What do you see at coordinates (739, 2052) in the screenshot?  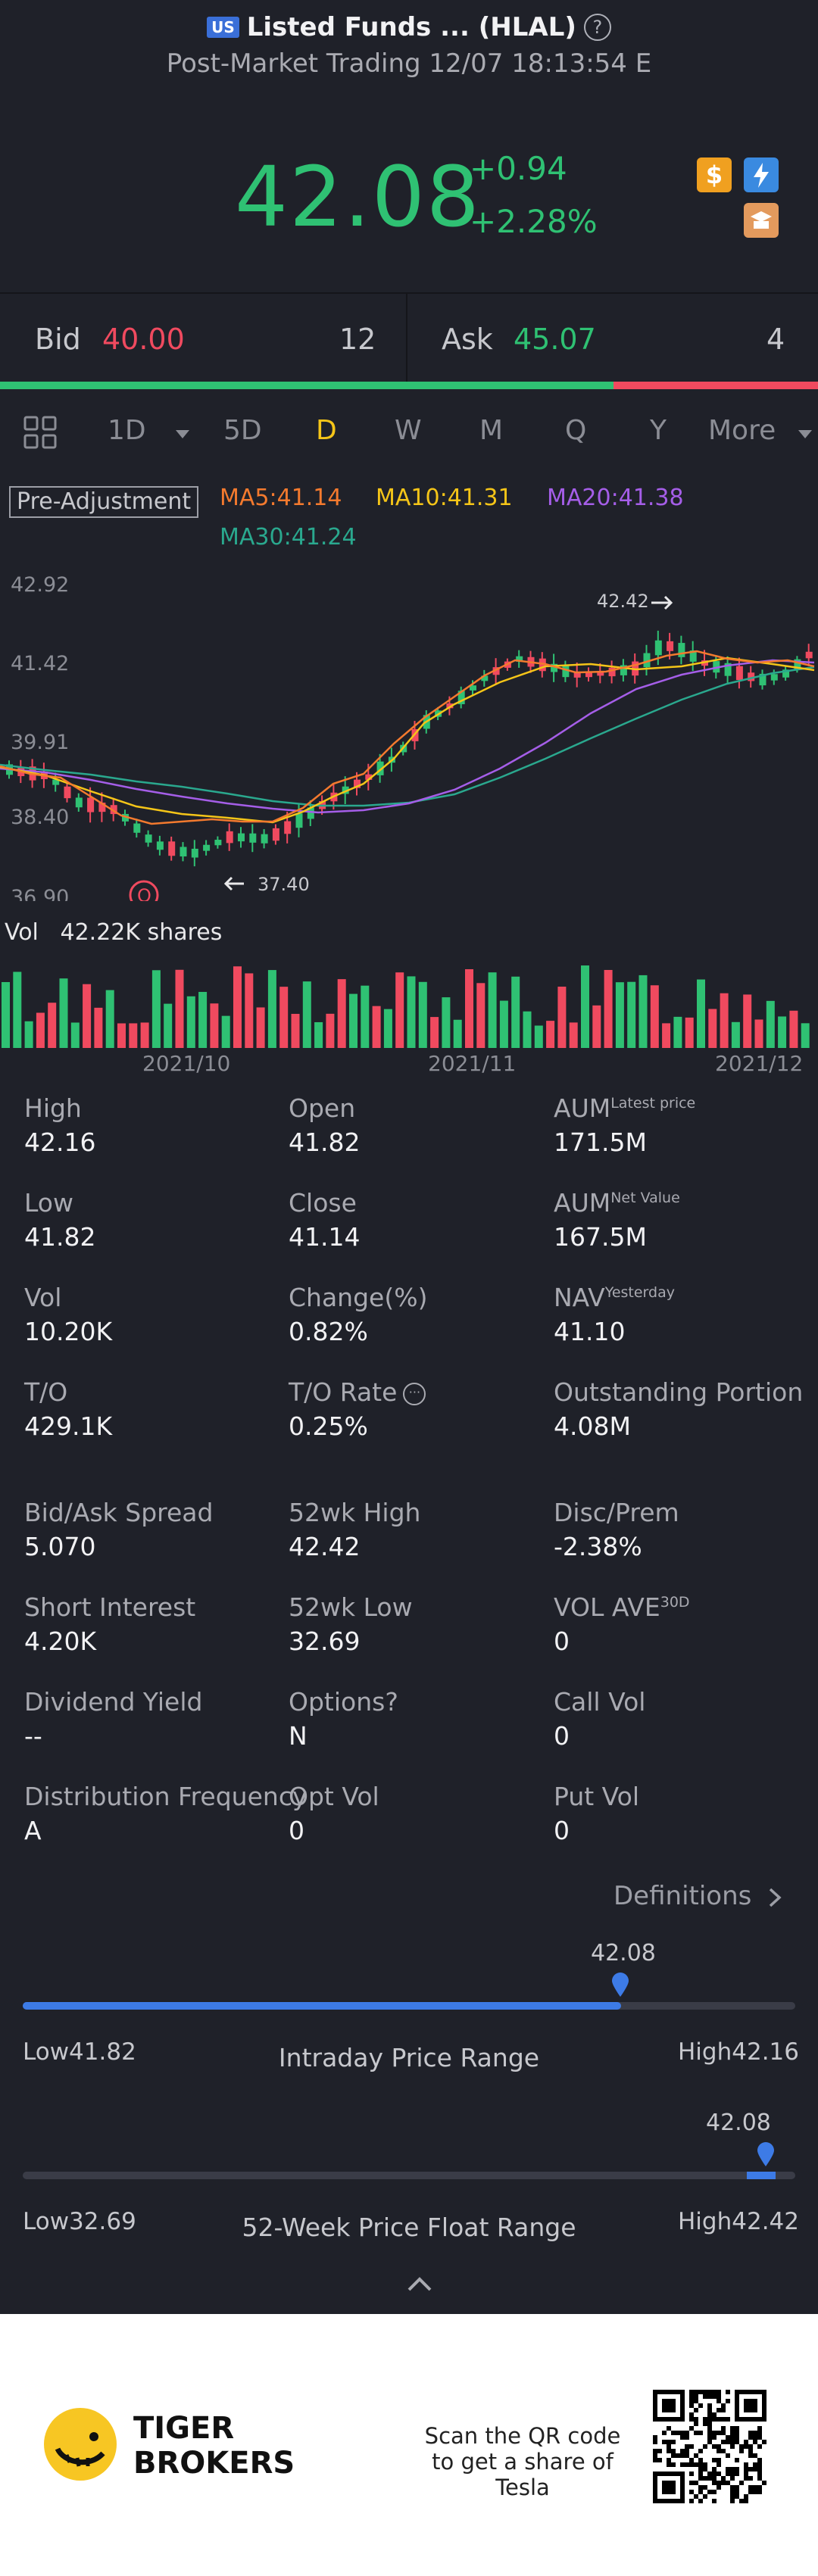 I see `intraday-high: High42.16` at bounding box center [739, 2052].